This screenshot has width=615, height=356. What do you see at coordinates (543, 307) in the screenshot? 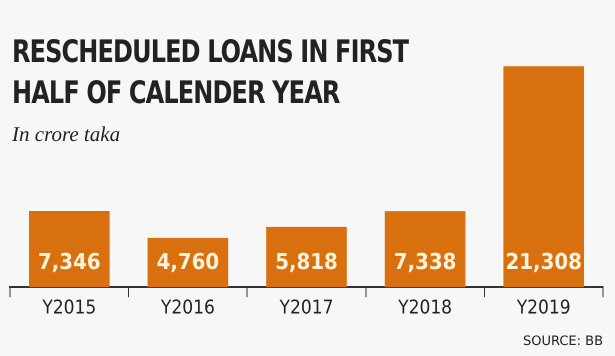
I see `x-tick-label: Y2019` at bounding box center [543, 307].